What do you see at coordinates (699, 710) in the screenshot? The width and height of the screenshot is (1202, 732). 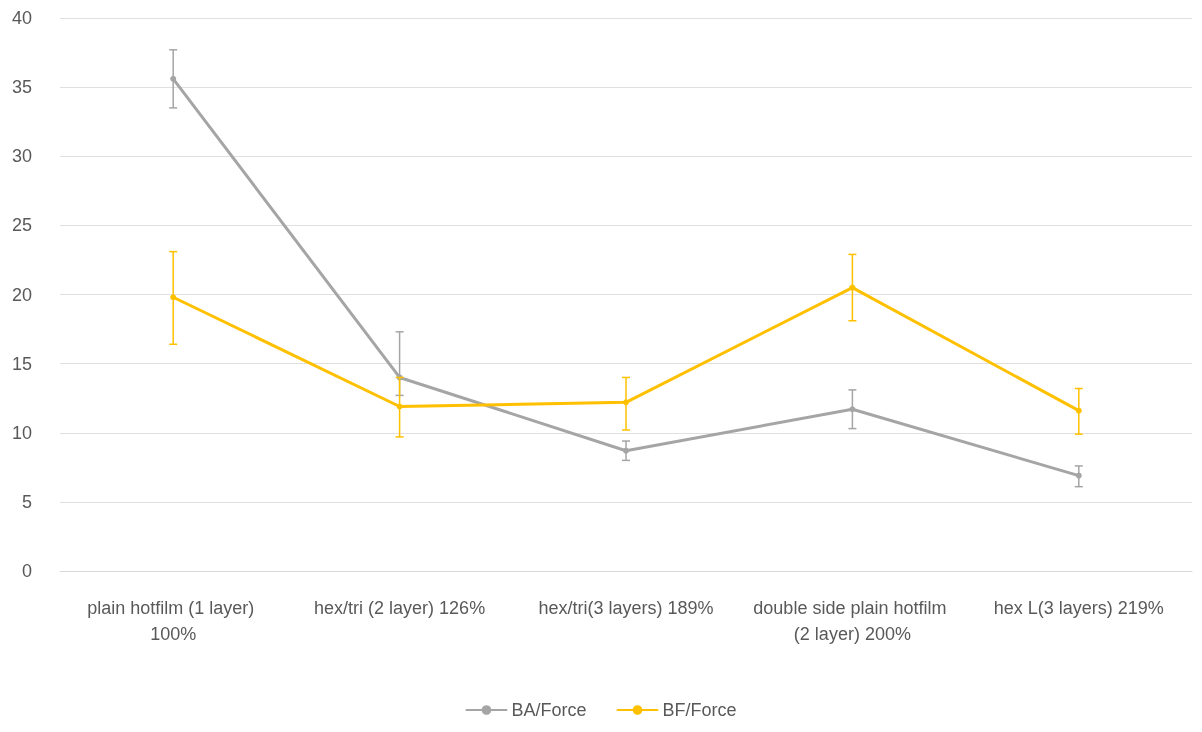 I see `legend-label: BF/Force` at bounding box center [699, 710].